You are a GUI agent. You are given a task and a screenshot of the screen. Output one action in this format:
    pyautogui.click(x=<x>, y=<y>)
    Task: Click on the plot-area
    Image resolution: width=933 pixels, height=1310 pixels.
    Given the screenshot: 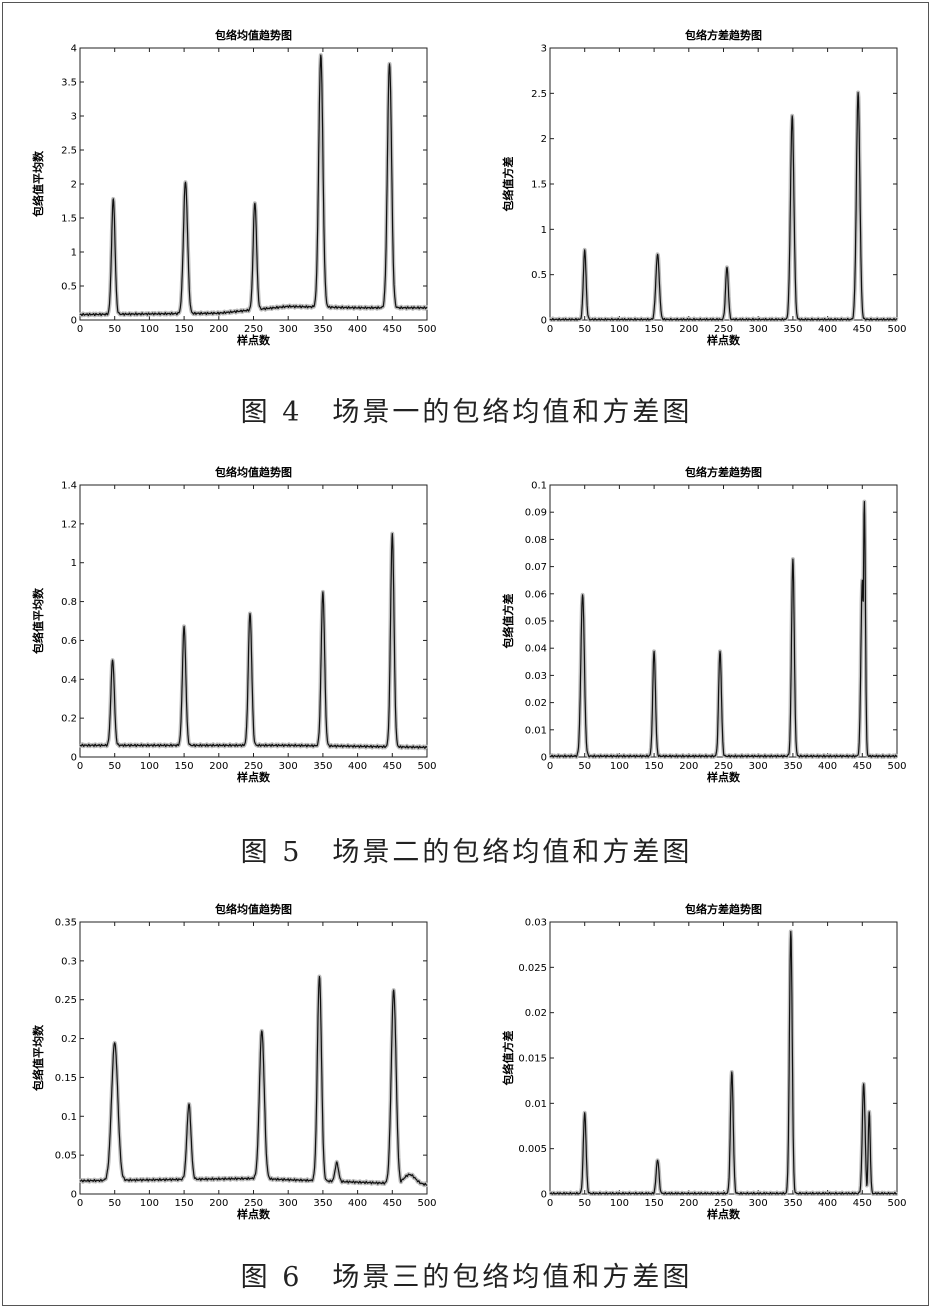 What is the action you would take?
    pyautogui.click(x=723, y=184)
    